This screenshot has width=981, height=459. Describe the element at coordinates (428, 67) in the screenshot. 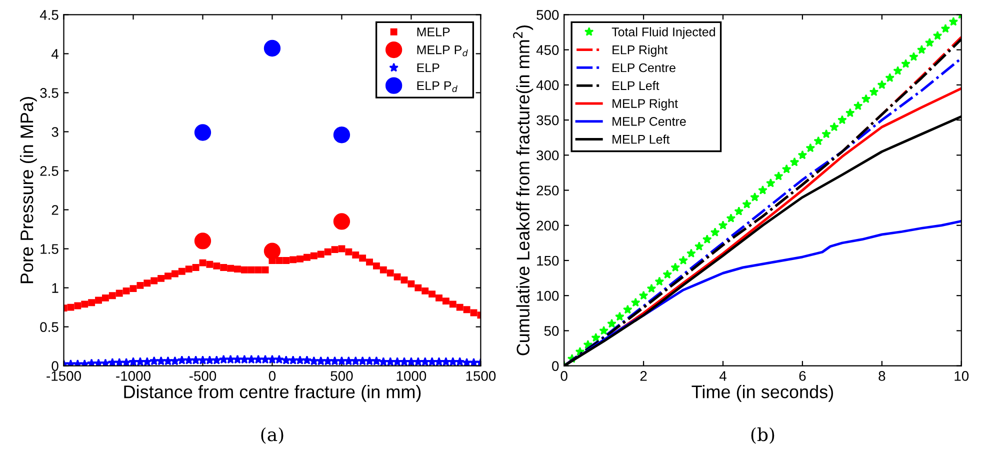

I see `legend-label: ELP` at that location.